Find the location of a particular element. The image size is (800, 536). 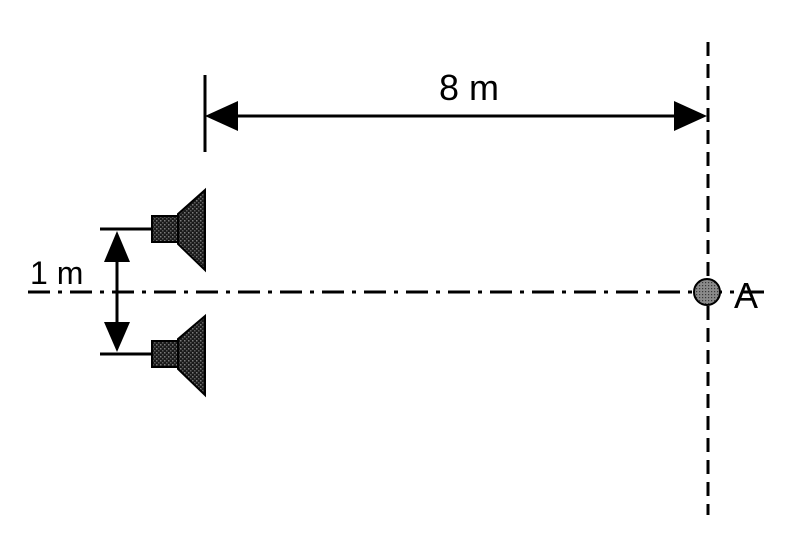

distance-label: 8 m is located at coordinates (469, 87).